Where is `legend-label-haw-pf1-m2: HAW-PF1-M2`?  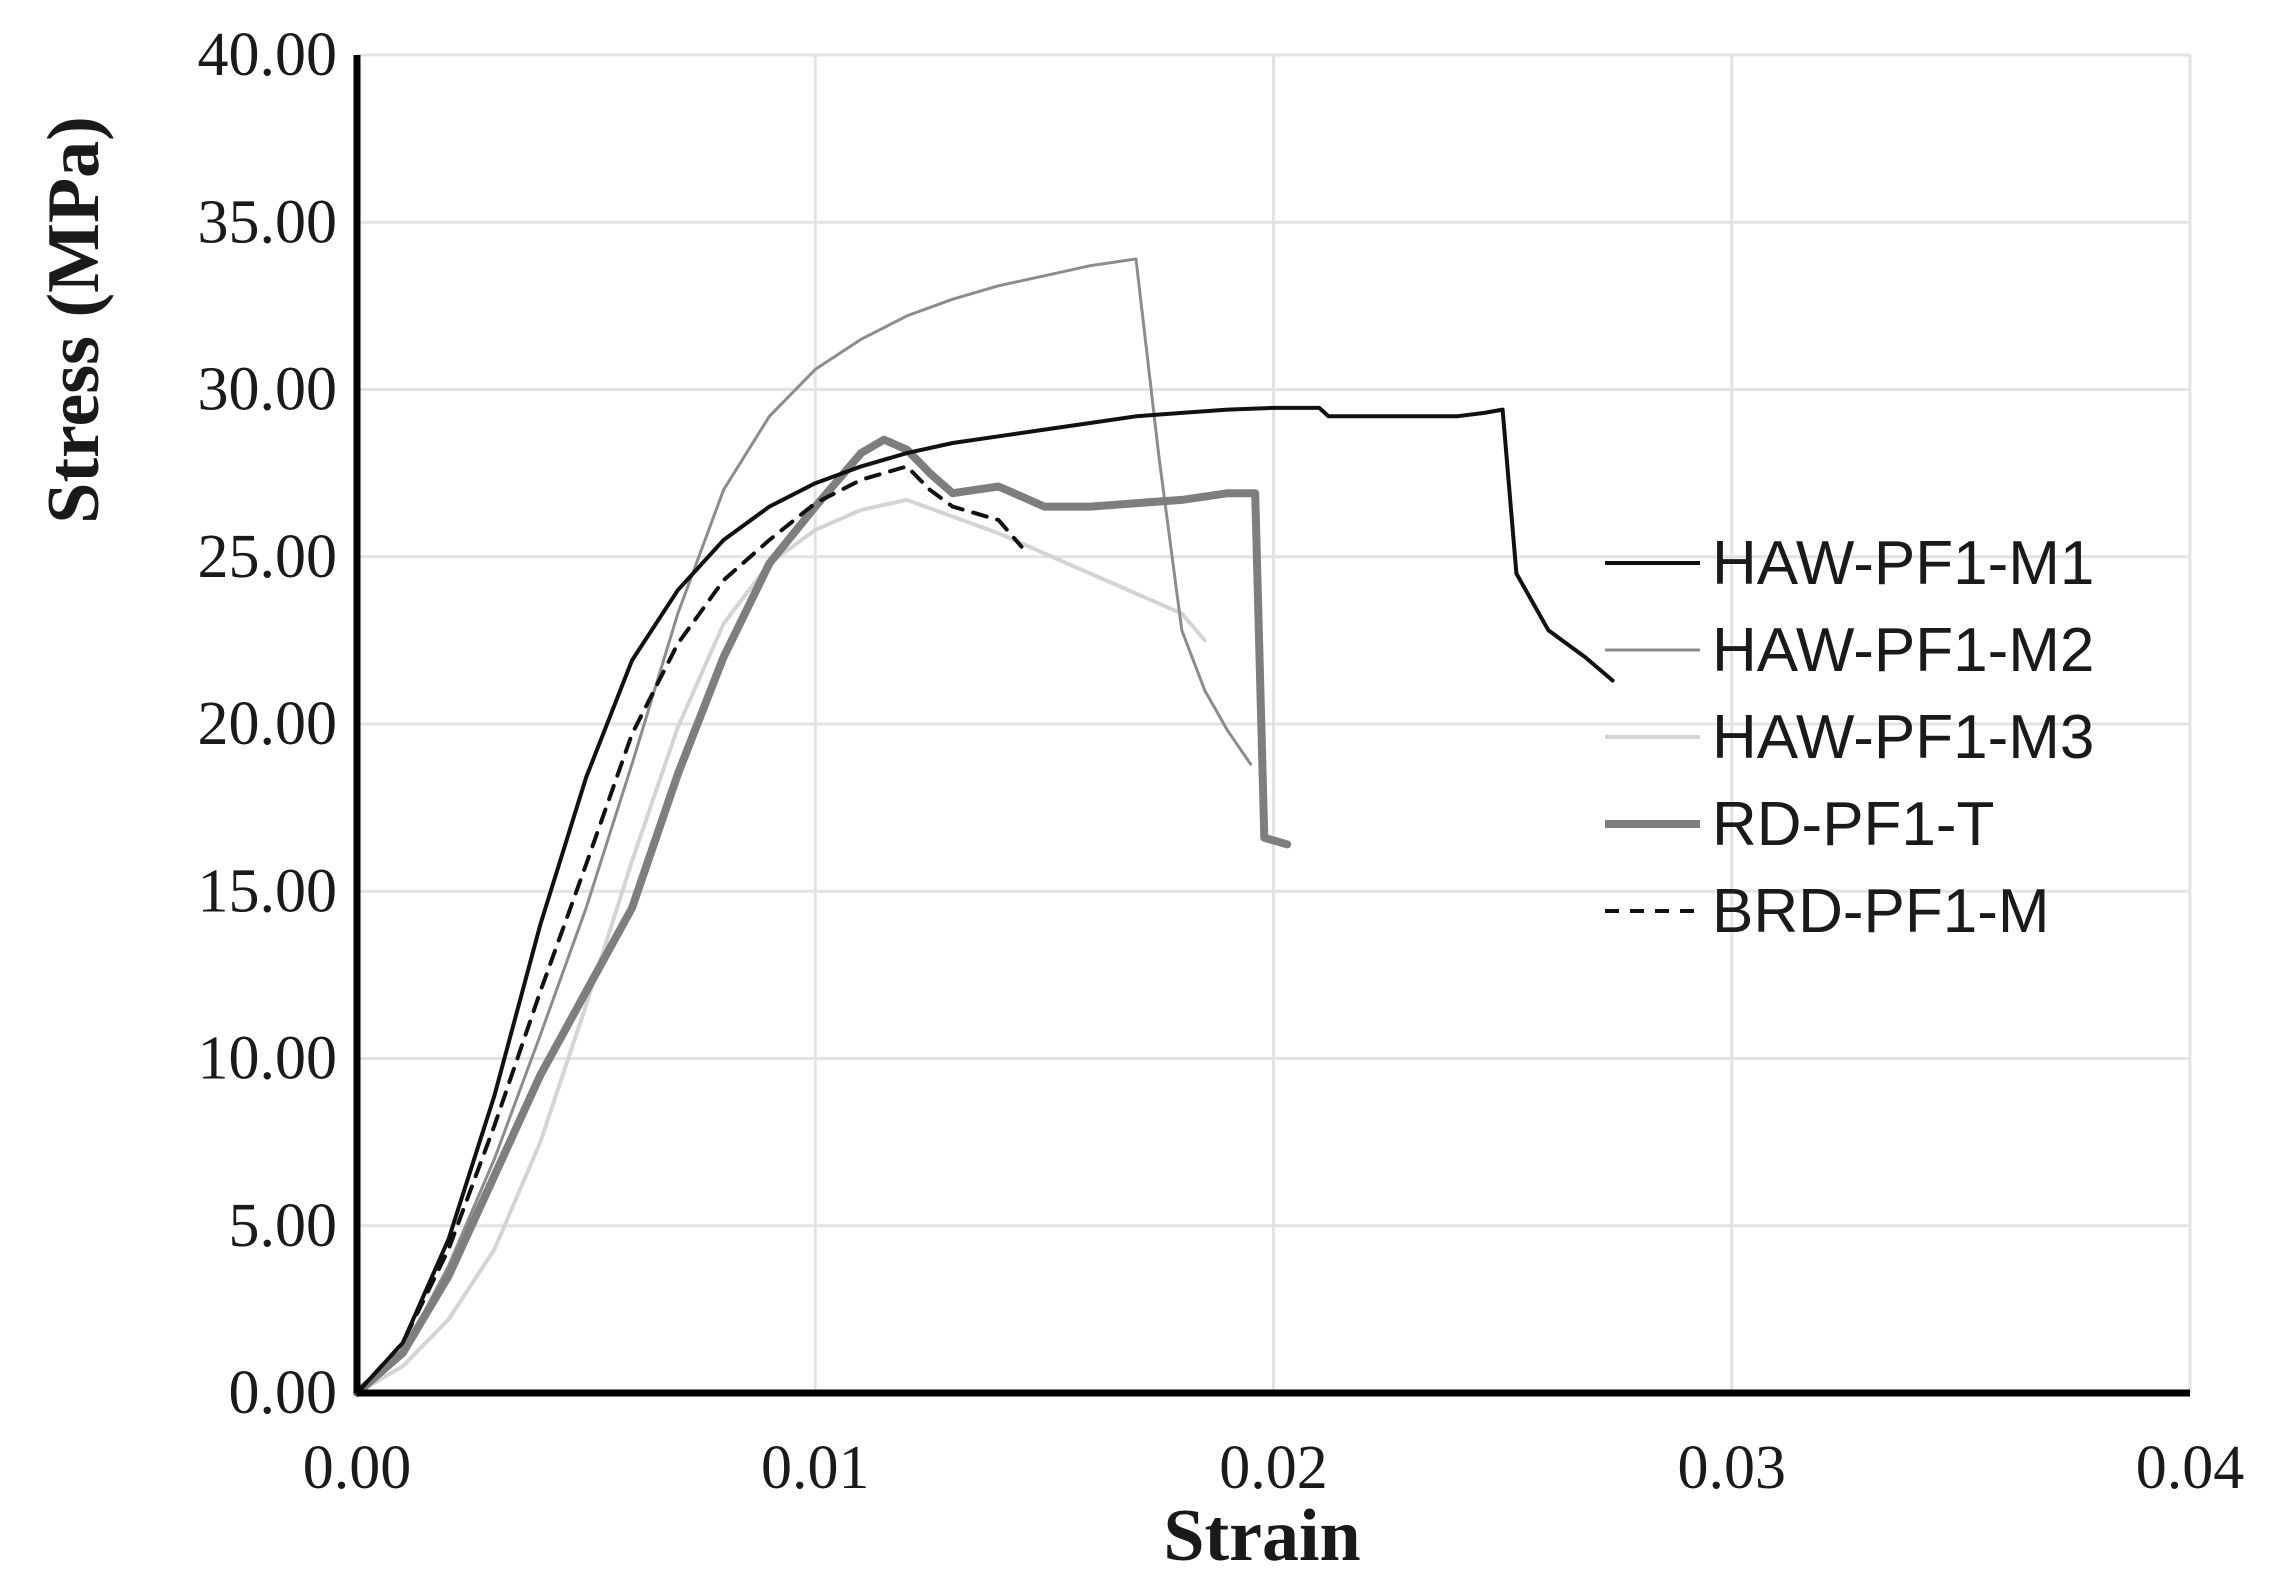
legend-label-haw-pf1-m2: HAW-PF1-M2 is located at coordinates (1903, 650).